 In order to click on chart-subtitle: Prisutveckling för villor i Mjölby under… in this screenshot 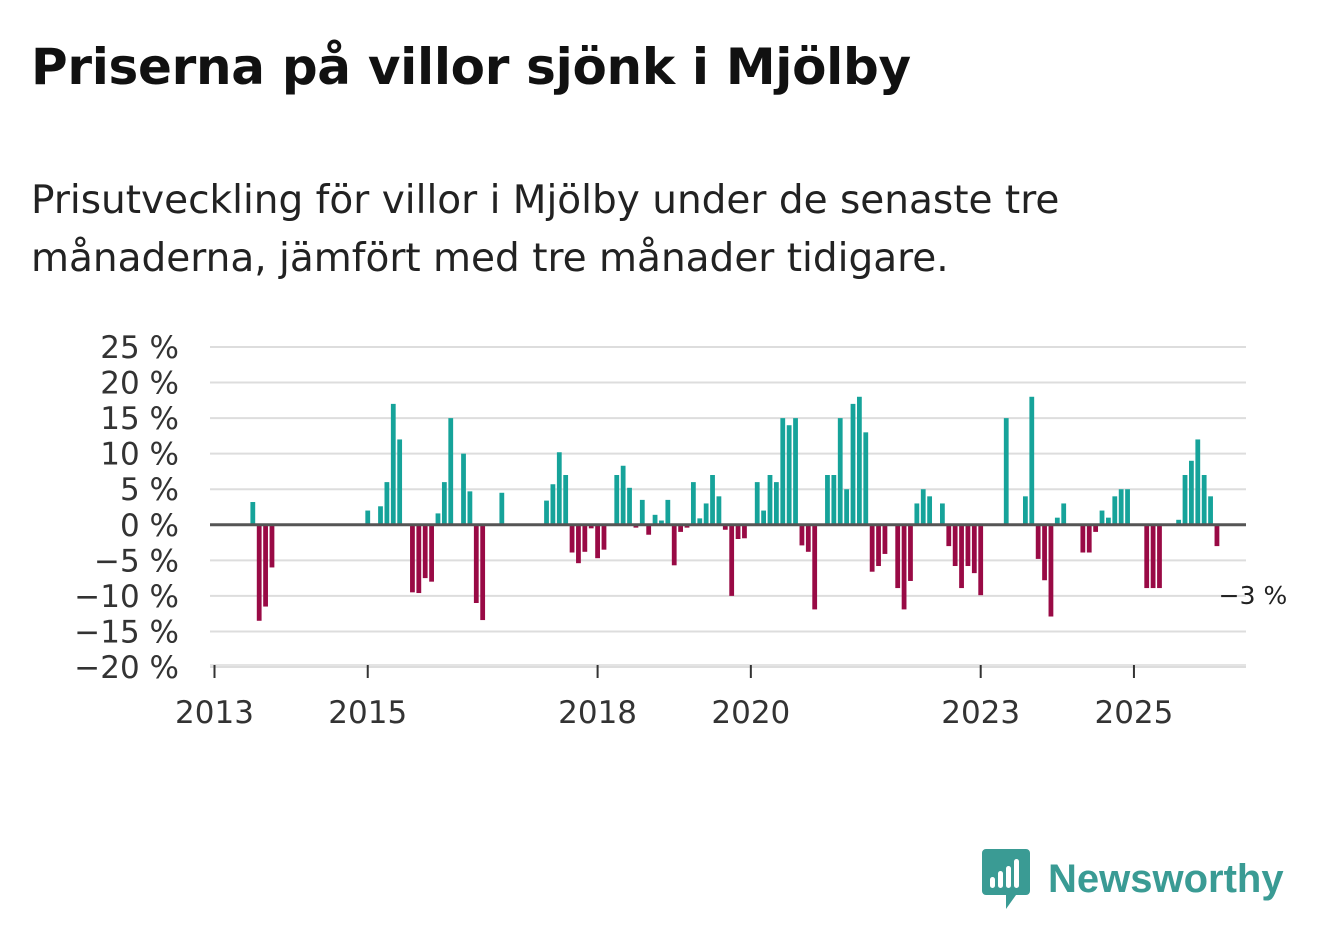, I will do `click(545, 229)`.